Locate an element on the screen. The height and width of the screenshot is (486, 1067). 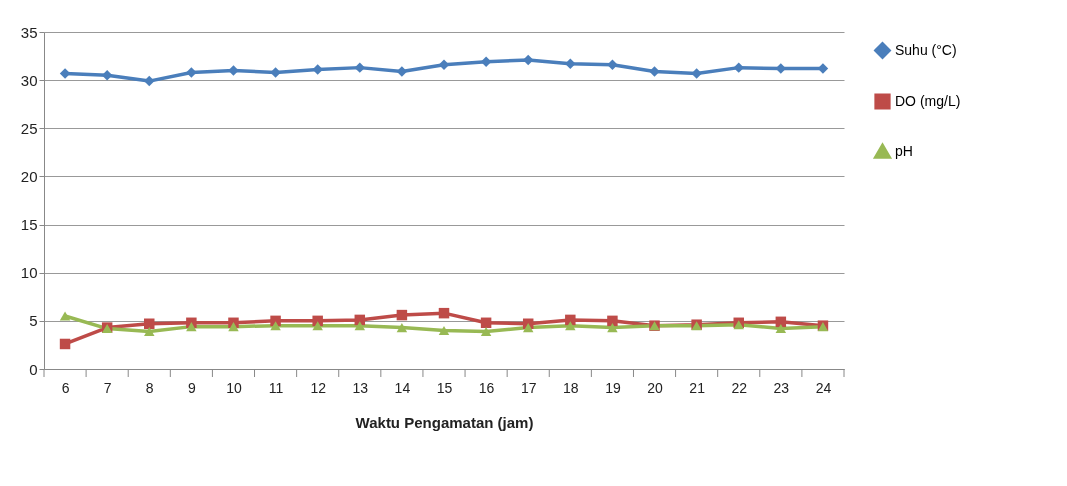
y-tick-label: 5 is located at coordinates (33, 321).